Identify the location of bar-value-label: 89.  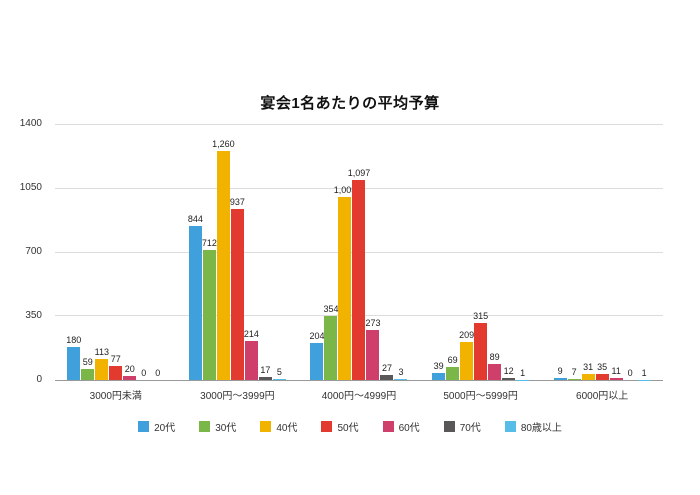
(494, 356).